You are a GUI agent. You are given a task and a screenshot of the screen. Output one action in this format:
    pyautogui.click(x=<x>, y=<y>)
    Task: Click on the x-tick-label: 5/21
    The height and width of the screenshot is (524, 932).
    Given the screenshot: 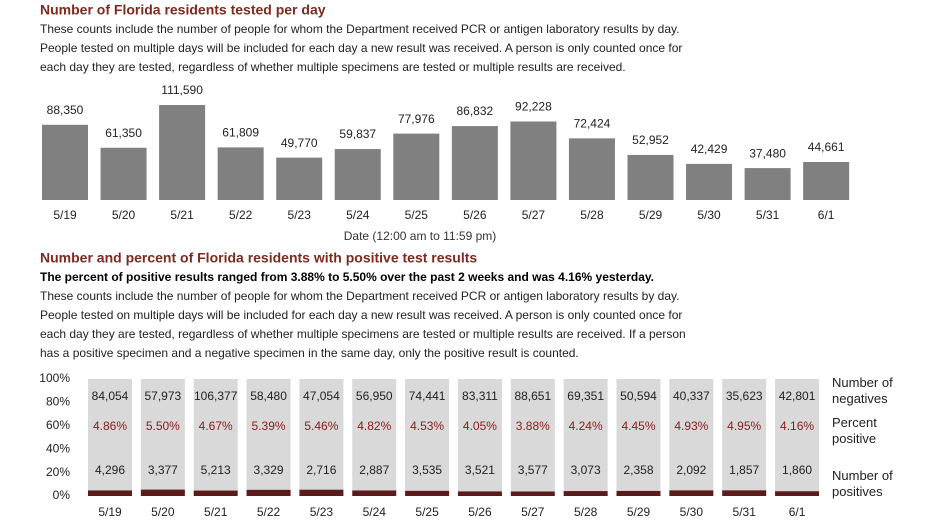 What is the action you would take?
    pyautogui.click(x=216, y=512)
    